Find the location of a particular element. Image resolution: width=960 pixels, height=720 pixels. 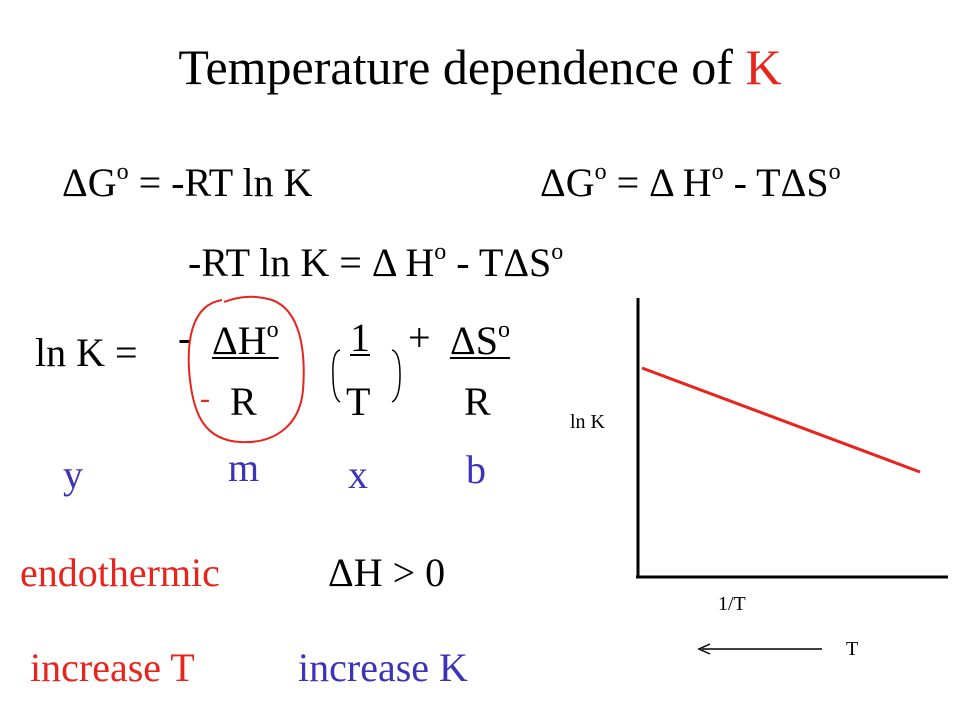

eq2-sup1: o is located at coordinates (600, 172).